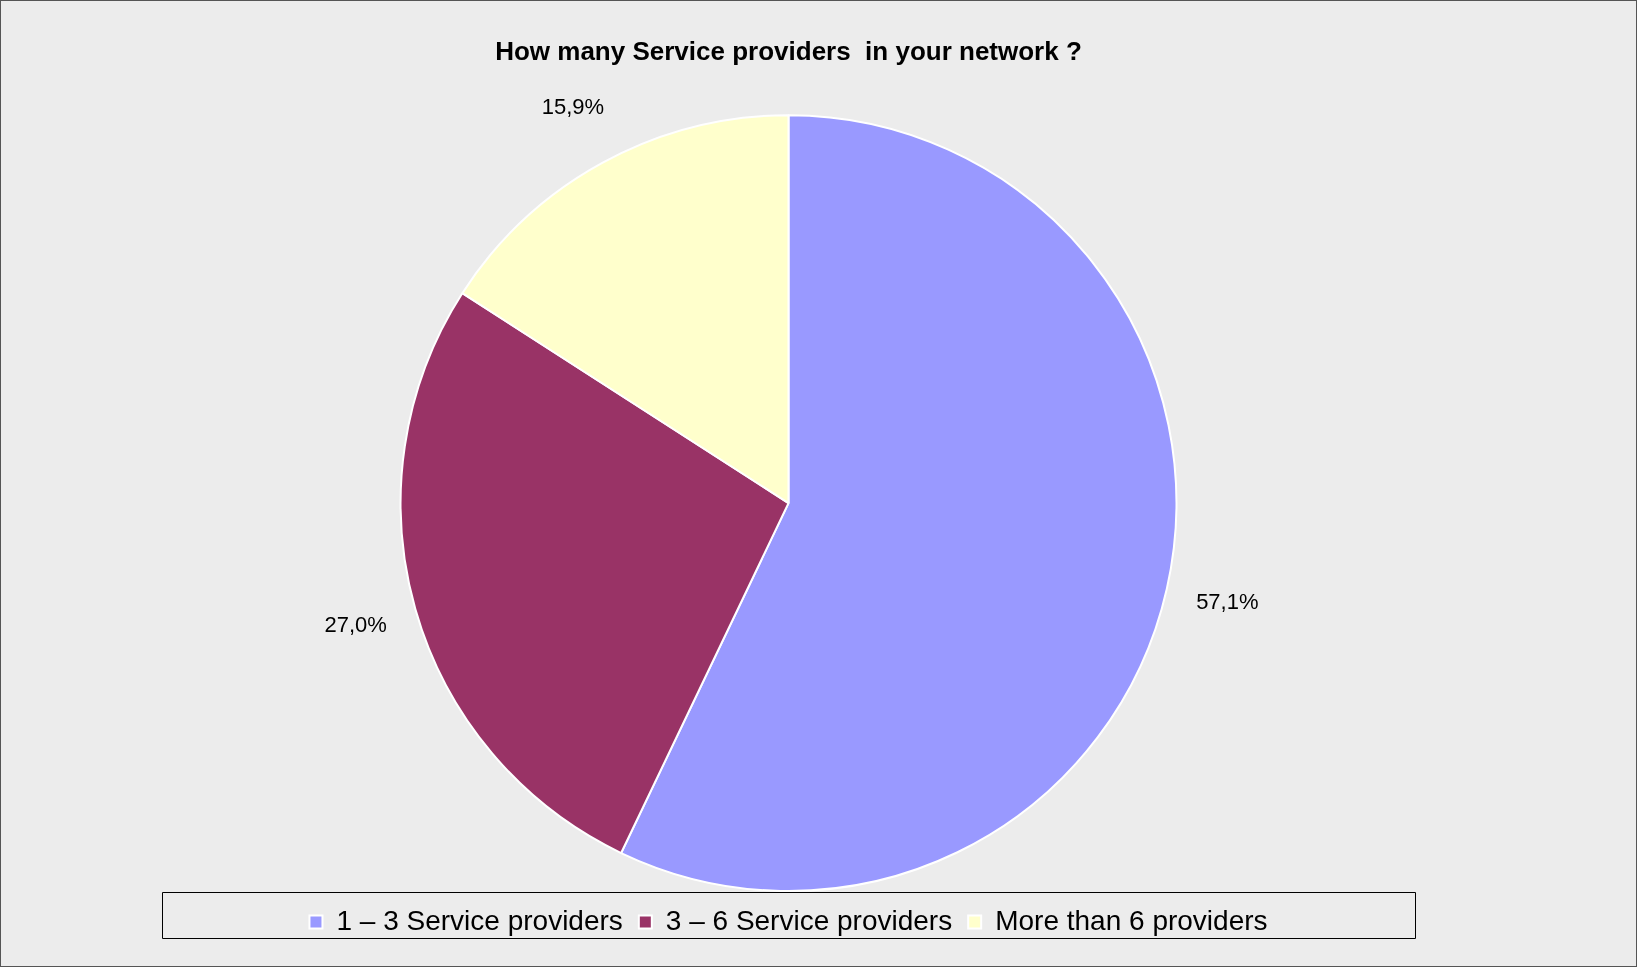 This screenshot has width=1637, height=967. What do you see at coordinates (573, 107) in the screenshot?
I see `data-label: 15,9%` at bounding box center [573, 107].